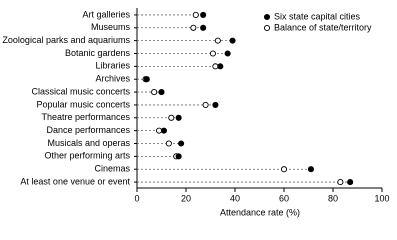 The image size is (397, 240). Describe the element at coordinates (80, 91) in the screenshot. I see `y-tick-label: Classical music concerts` at that location.